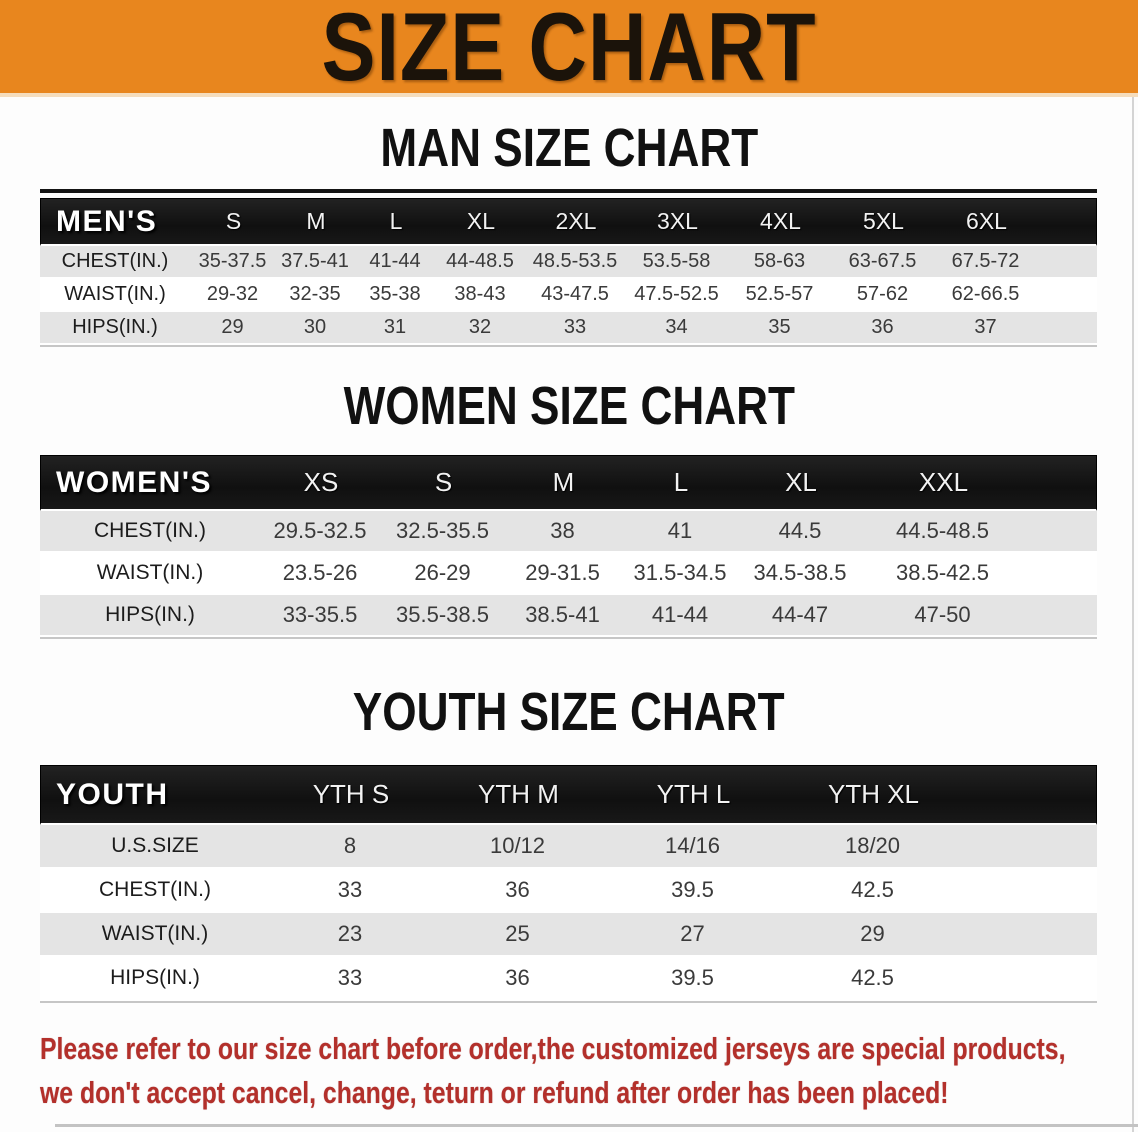 The image size is (1138, 1132). Describe the element at coordinates (395, 294) in the screenshot. I see `cell: 35-38` at that location.